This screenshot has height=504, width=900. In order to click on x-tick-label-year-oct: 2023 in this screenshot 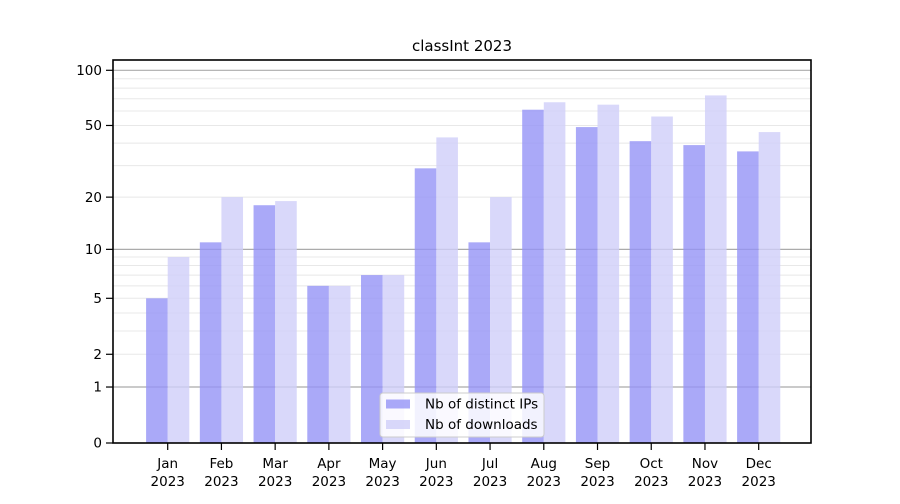, I will do `click(651, 482)`.